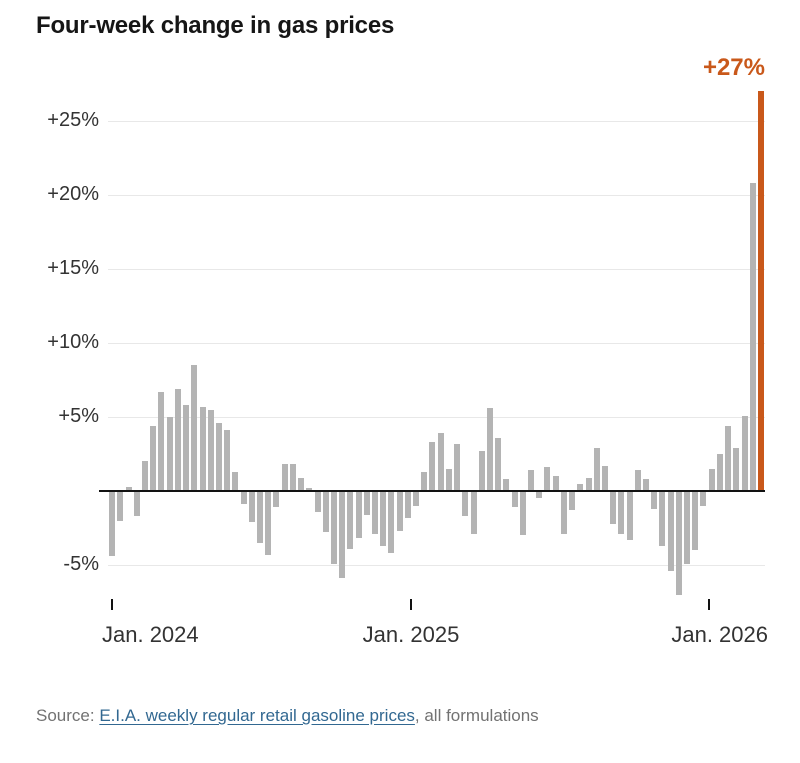 The width and height of the screenshot is (800, 763). I want to click on source-suffix: , all formulations, so click(476, 715).